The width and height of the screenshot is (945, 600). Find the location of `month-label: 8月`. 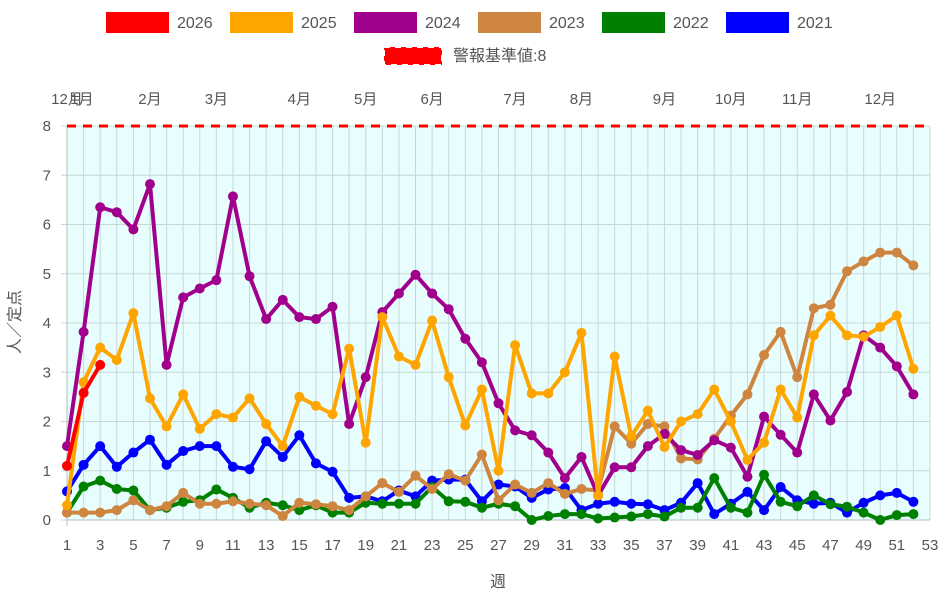

month-label: 8月 is located at coordinates (581, 99).